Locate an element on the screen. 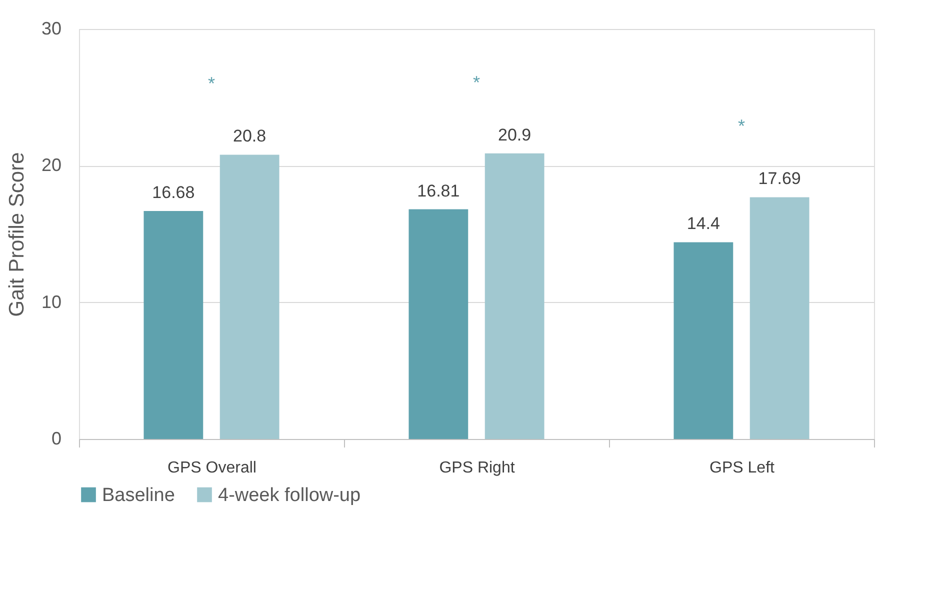  data-label: 20.9 is located at coordinates (515, 134).